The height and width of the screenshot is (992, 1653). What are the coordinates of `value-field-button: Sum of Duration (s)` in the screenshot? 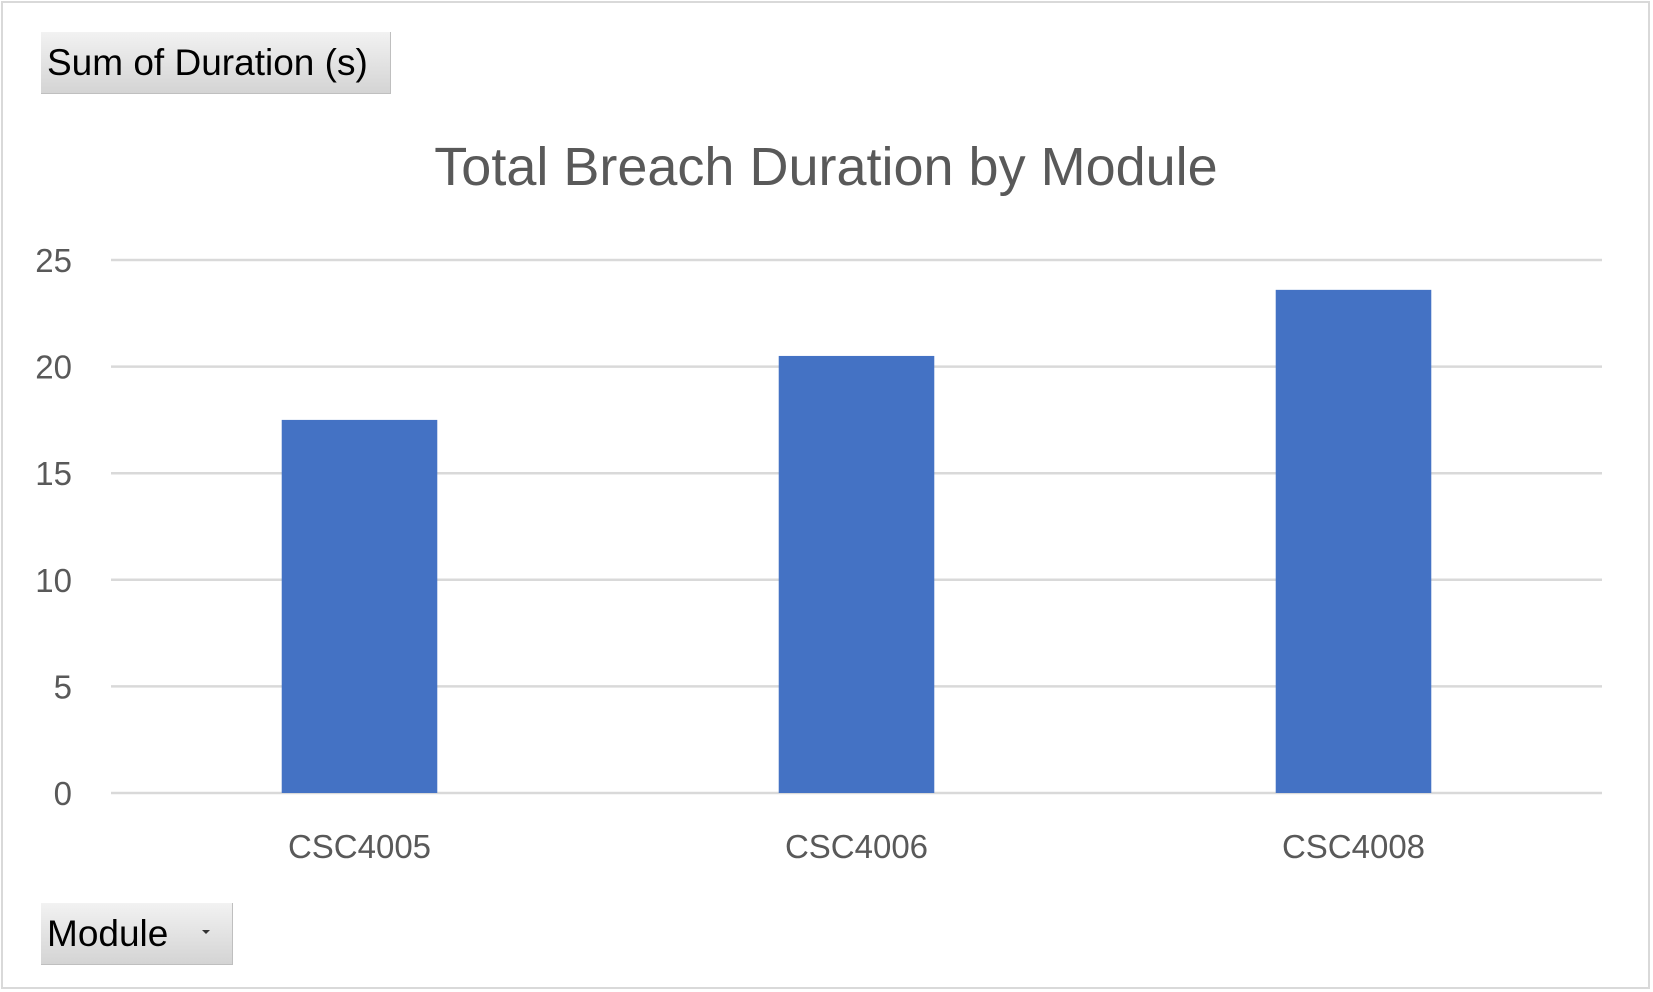 It's located at (216, 63).